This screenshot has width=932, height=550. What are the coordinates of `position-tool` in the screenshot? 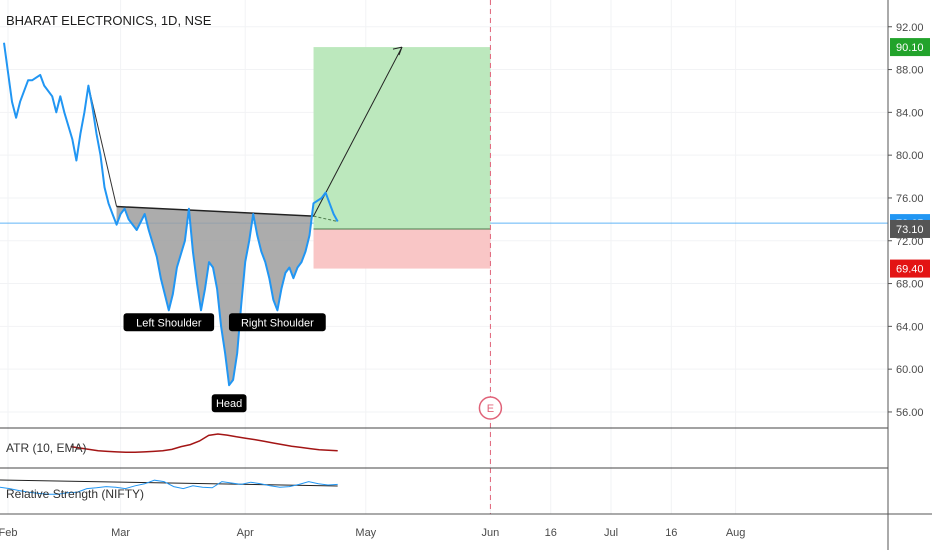 It's located at (402, 158).